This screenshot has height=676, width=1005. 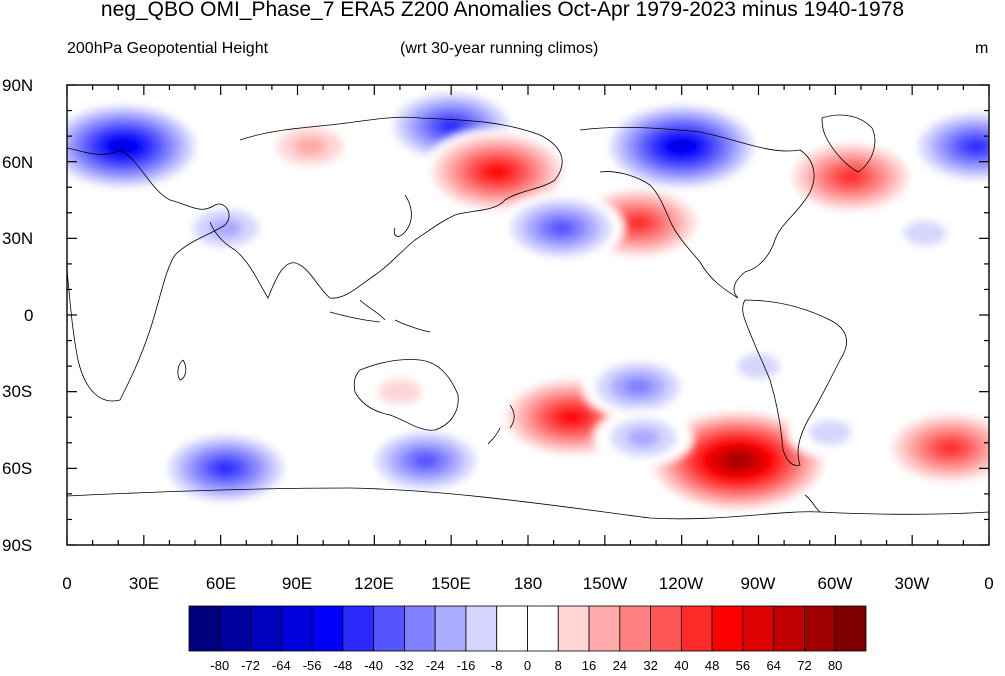 What do you see at coordinates (404, 665) in the screenshot?
I see `colorbar-label: -32` at bounding box center [404, 665].